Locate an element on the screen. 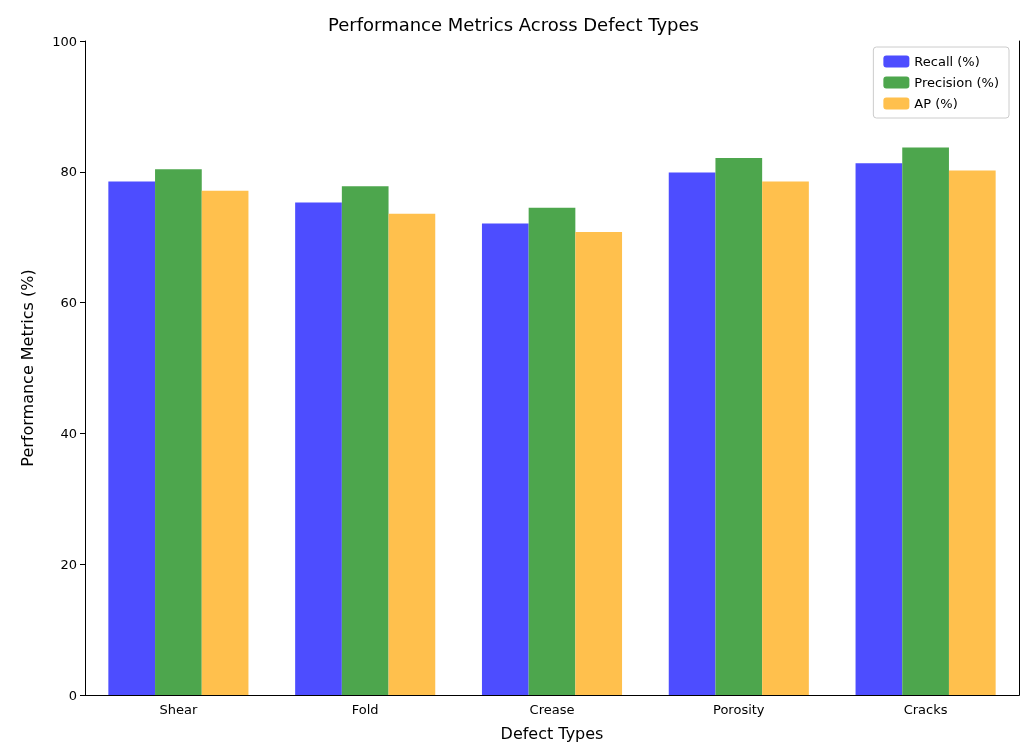  y-tick-label: 20 is located at coordinates (68, 564).